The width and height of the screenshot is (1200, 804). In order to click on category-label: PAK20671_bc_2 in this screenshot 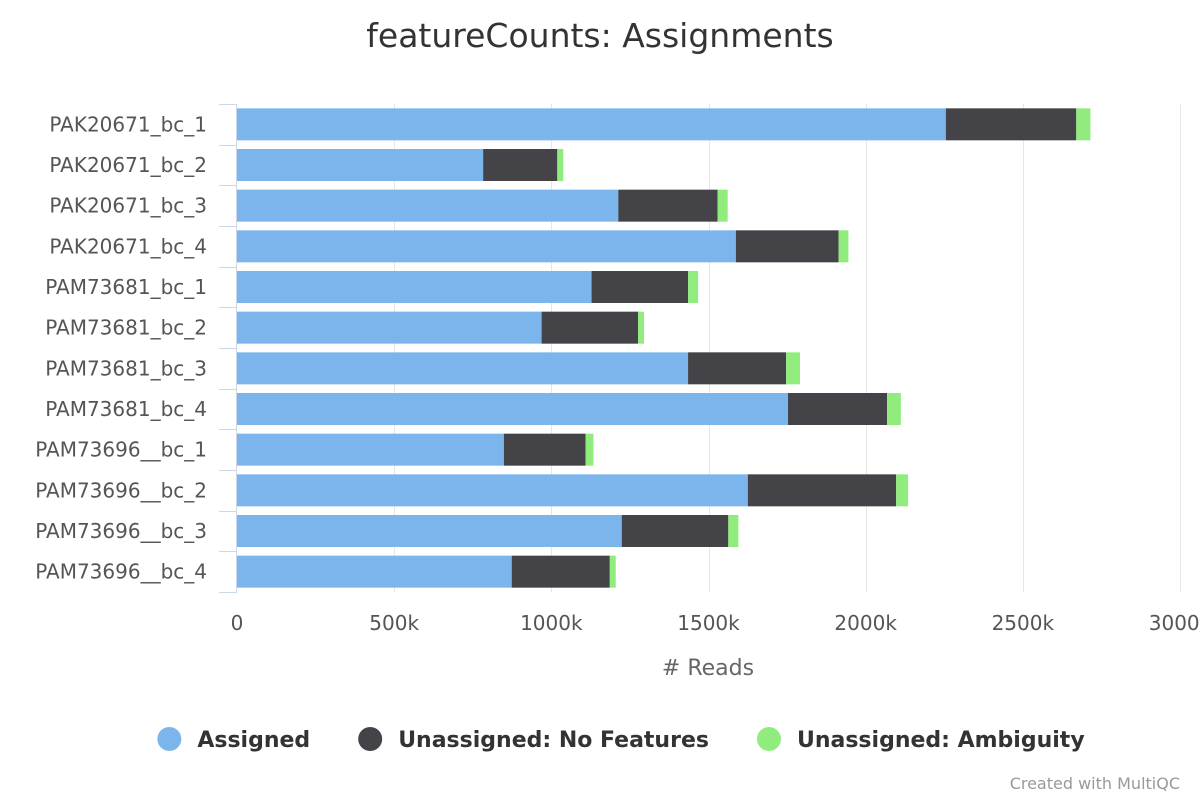, I will do `click(128, 165)`.